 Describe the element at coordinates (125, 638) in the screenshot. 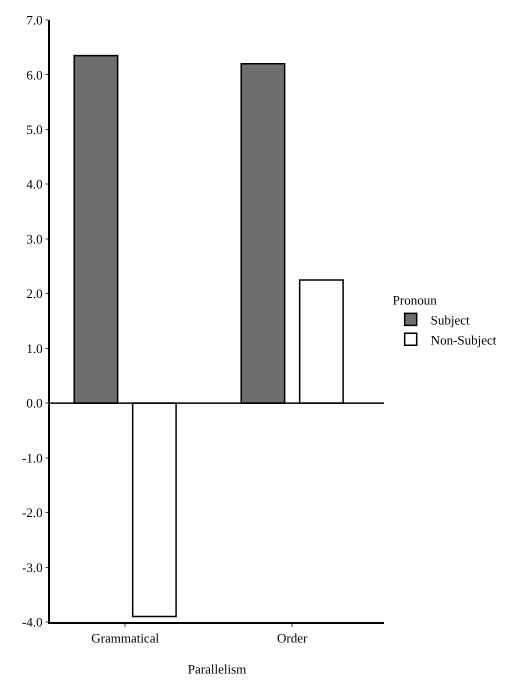

I see `x-tick-label: Grammatical` at that location.